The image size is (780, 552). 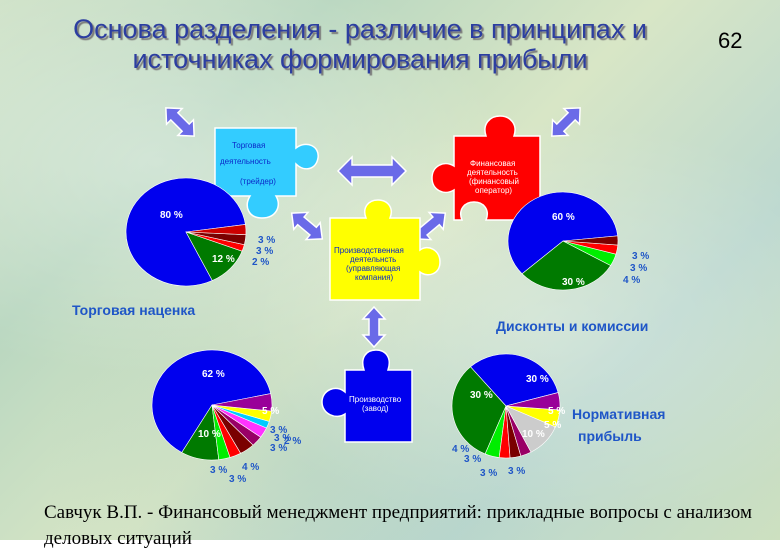 I want to click on puzzle-production-line-4: компания), so click(x=374, y=277).